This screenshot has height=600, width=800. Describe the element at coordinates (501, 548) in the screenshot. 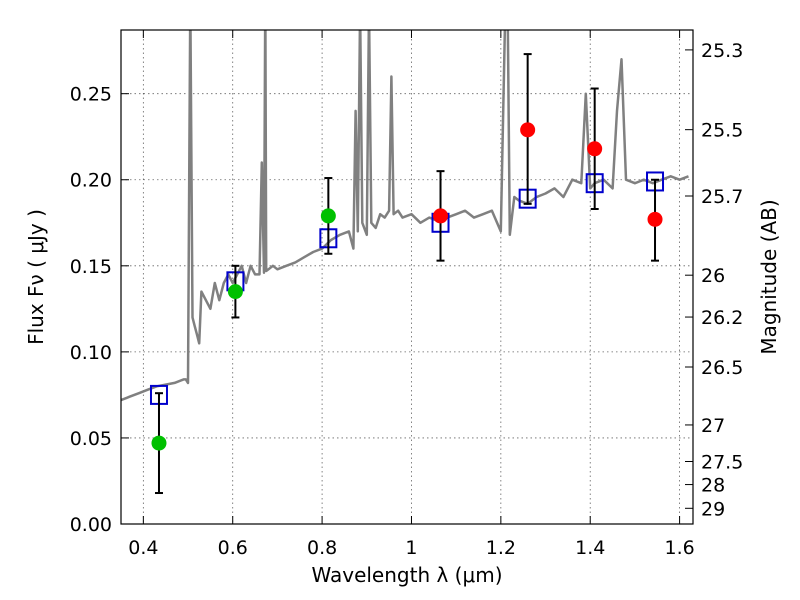

I see `x-tick-label: 1.2` at that location.